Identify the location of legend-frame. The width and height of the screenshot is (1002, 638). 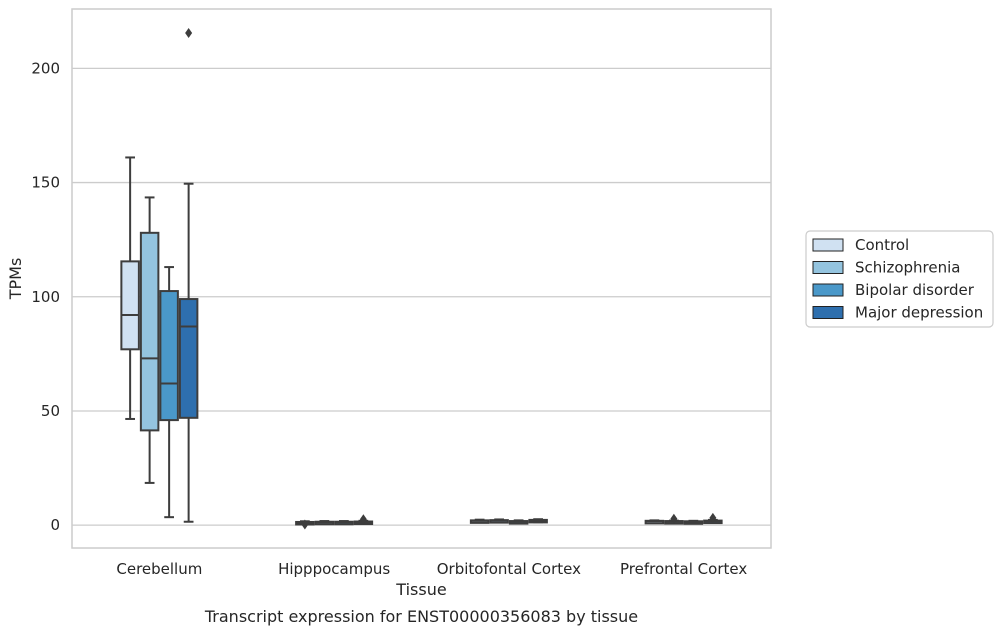
(899, 279).